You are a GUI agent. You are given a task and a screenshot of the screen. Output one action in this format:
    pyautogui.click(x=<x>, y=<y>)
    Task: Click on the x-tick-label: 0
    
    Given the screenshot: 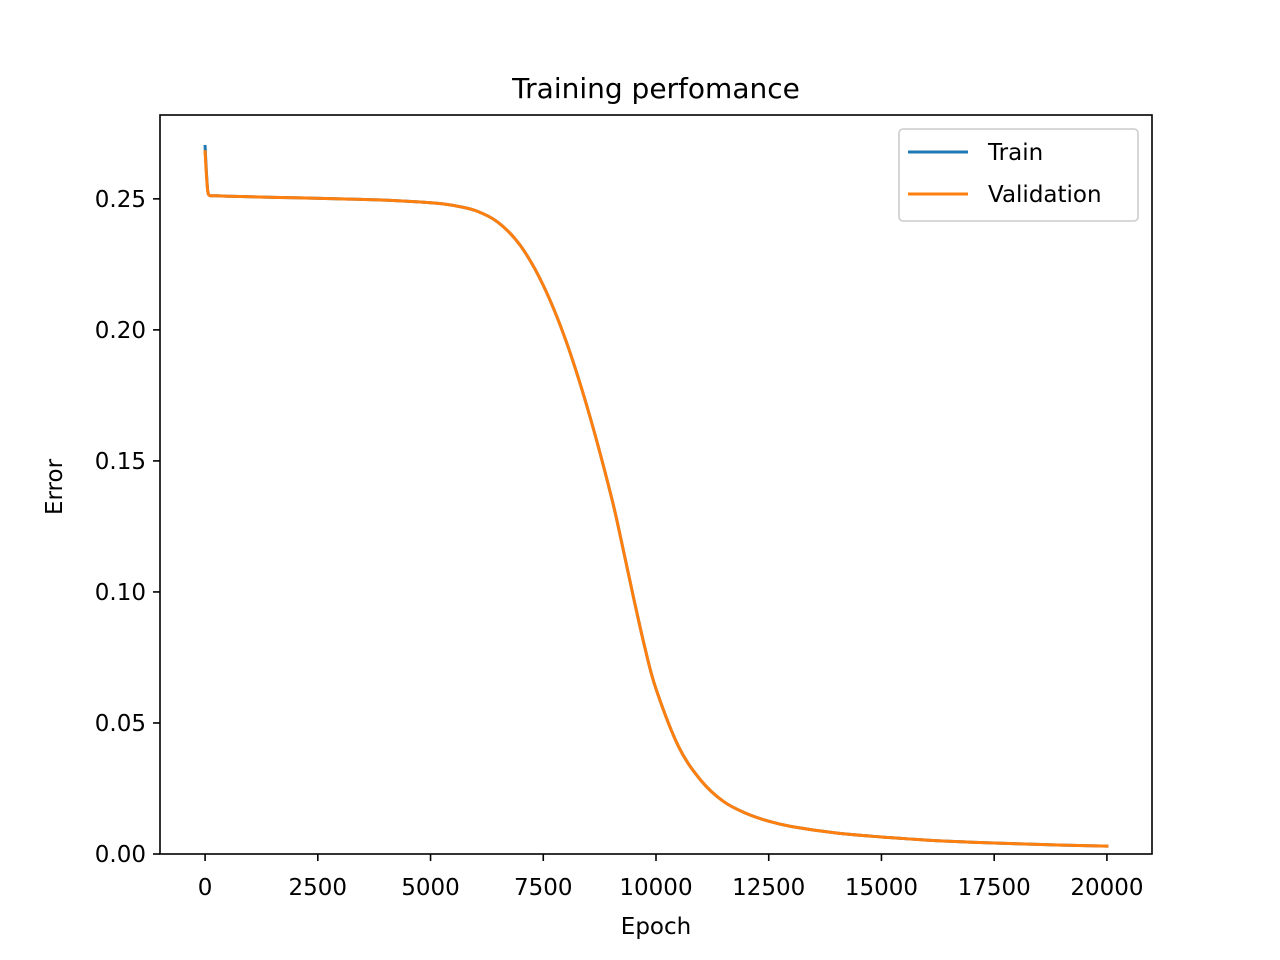 What is the action you would take?
    pyautogui.click(x=205, y=888)
    